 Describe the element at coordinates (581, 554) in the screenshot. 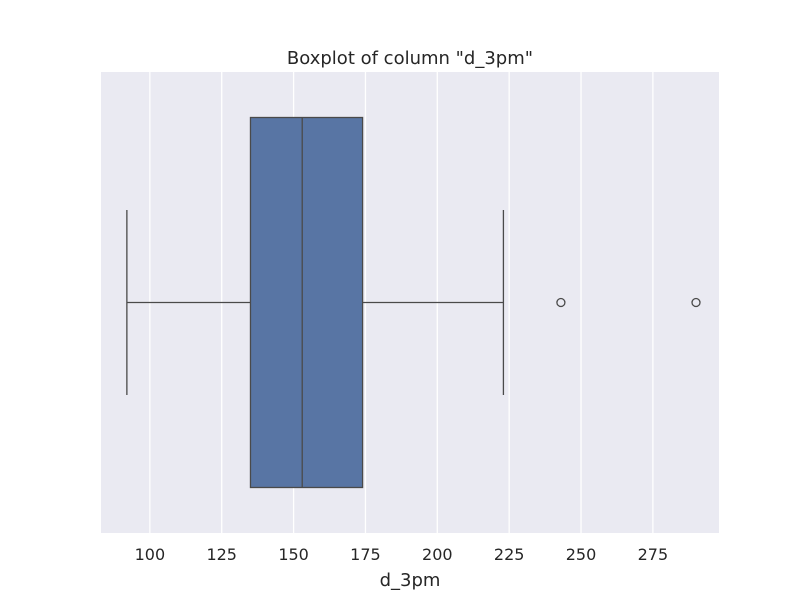

I see `x-tick-label: 250` at that location.